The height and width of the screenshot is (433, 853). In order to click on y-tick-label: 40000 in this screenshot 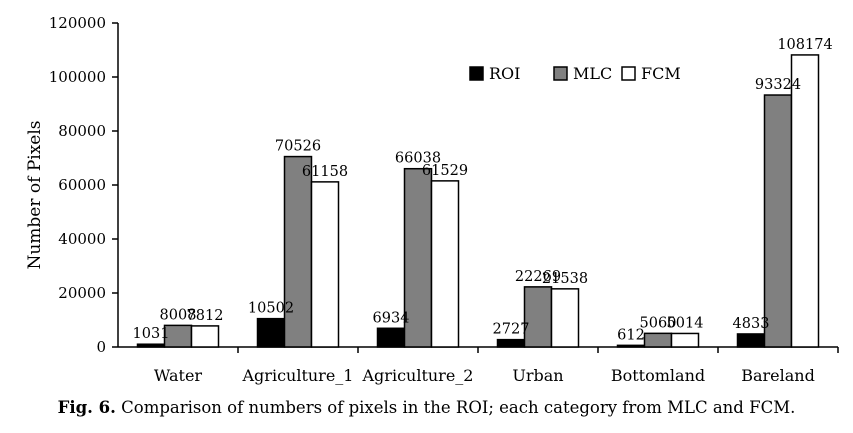, I will do `click(82, 239)`.